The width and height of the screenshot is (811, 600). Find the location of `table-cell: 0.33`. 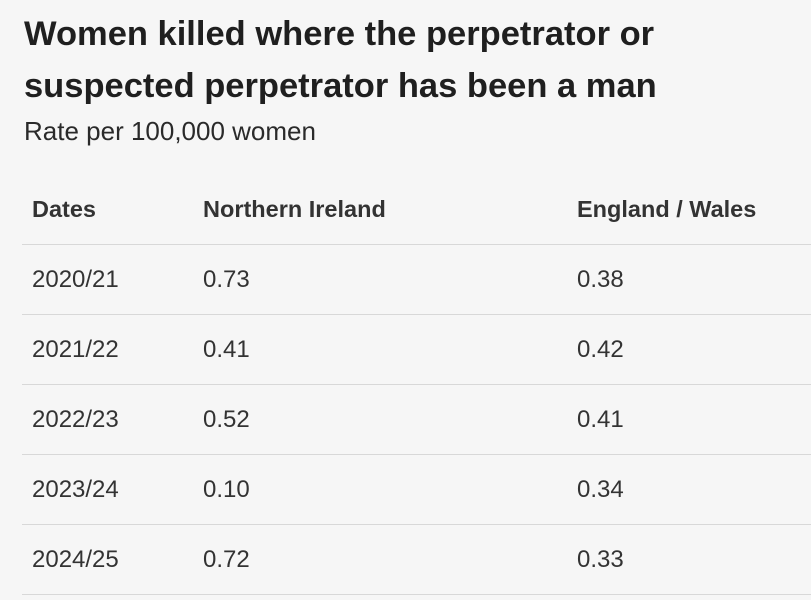

table-cell: 0.33 is located at coordinates (689, 559).